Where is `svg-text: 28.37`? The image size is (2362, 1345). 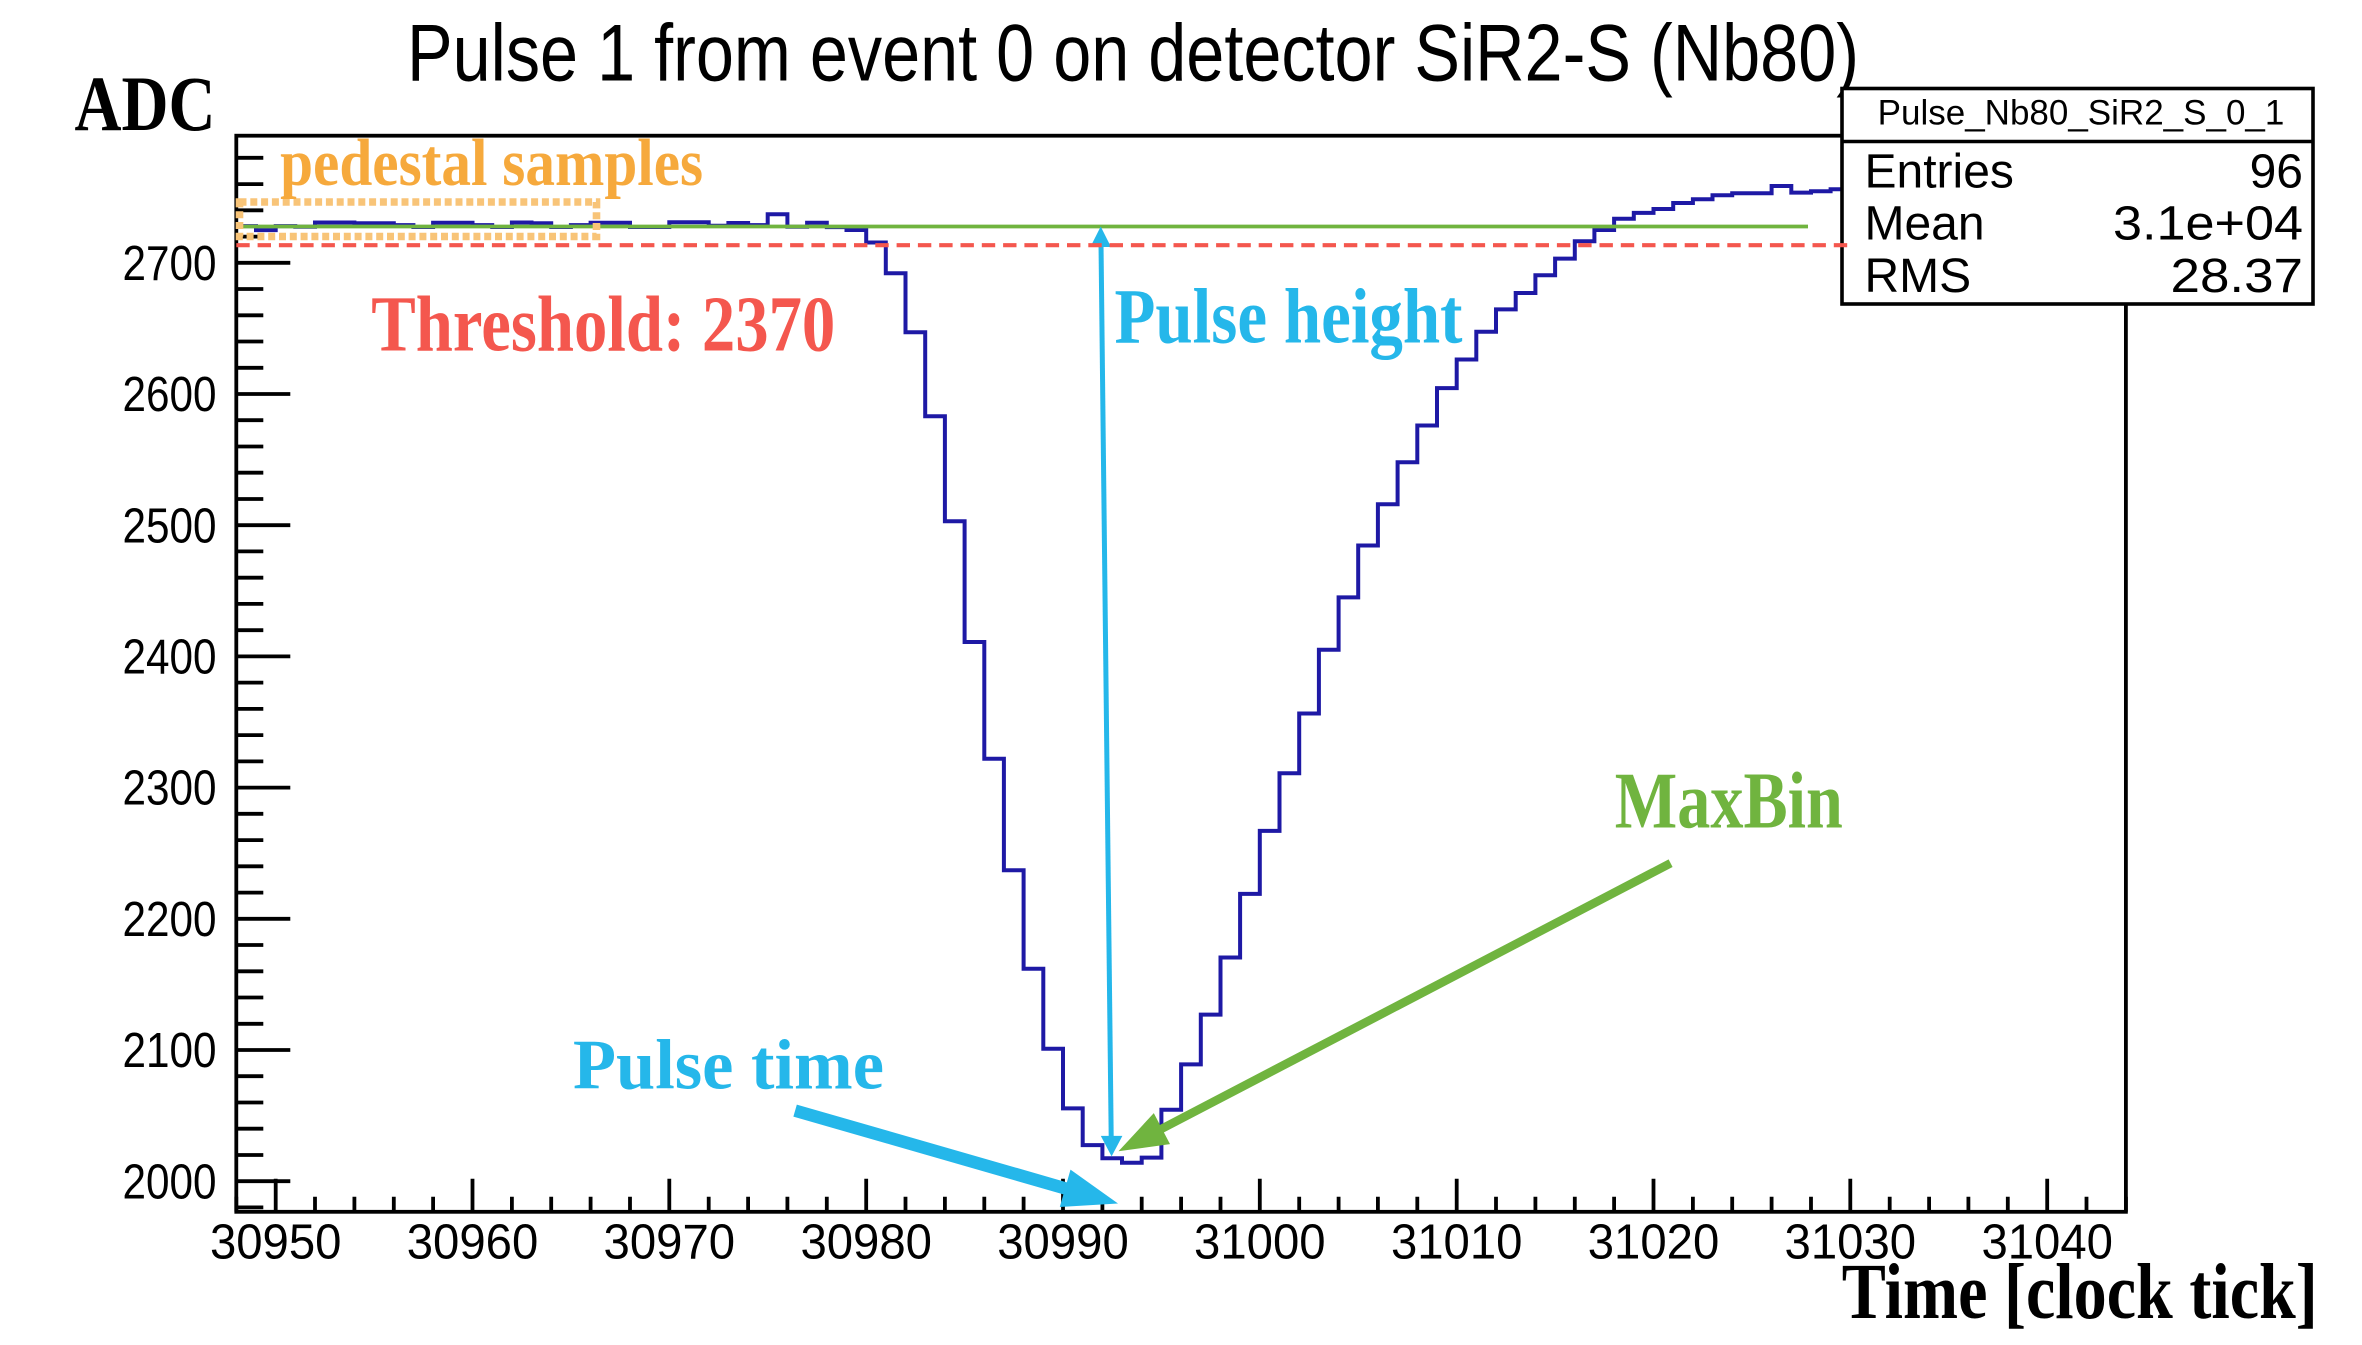 svg-text: 28.37 is located at coordinates (2237, 276).